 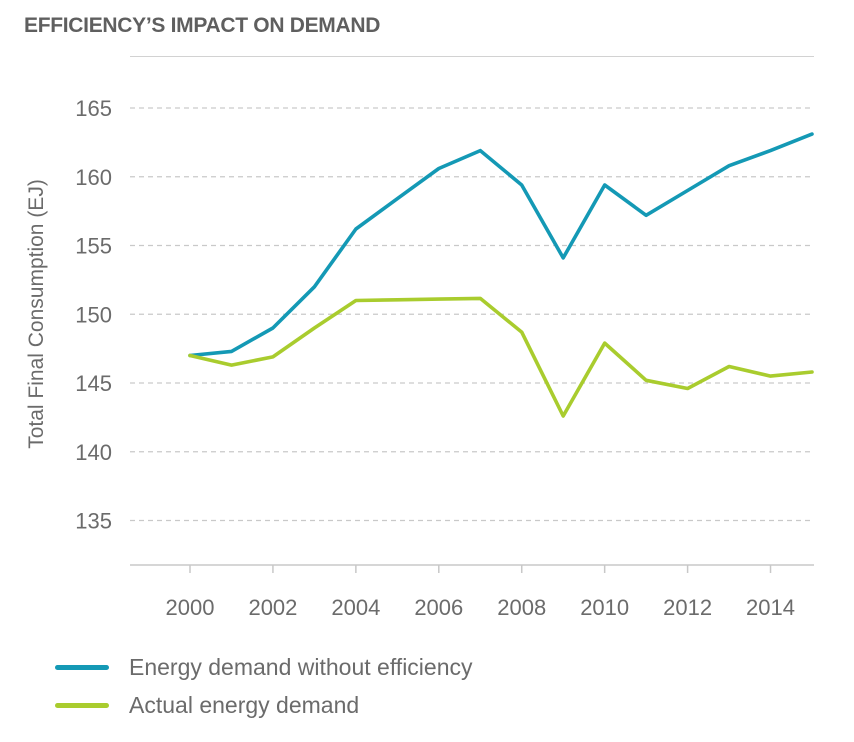 What do you see at coordinates (93, 521) in the screenshot?
I see `y-tick-label: 135` at bounding box center [93, 521].